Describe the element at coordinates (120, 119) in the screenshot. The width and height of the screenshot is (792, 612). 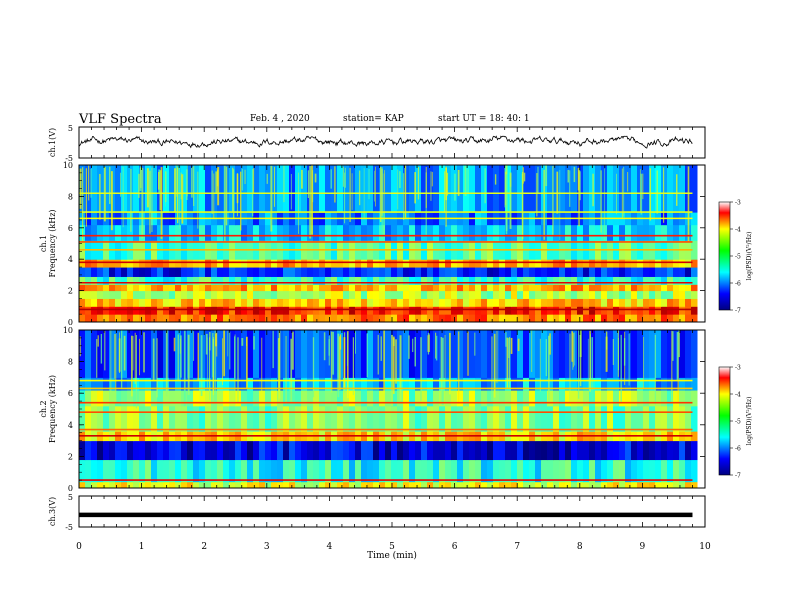
I see `chart-title: VLF Spectra` at that location.